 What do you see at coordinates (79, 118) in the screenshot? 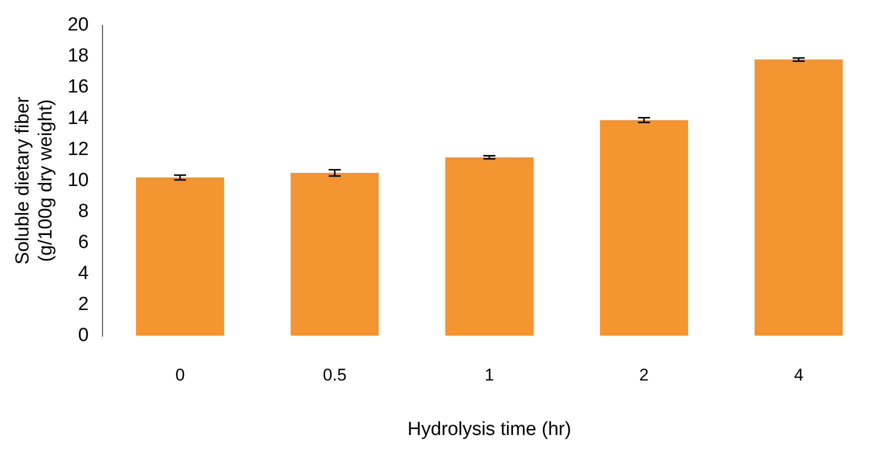
I see `y-tick-label: 14` at bounding box center [79, 118].